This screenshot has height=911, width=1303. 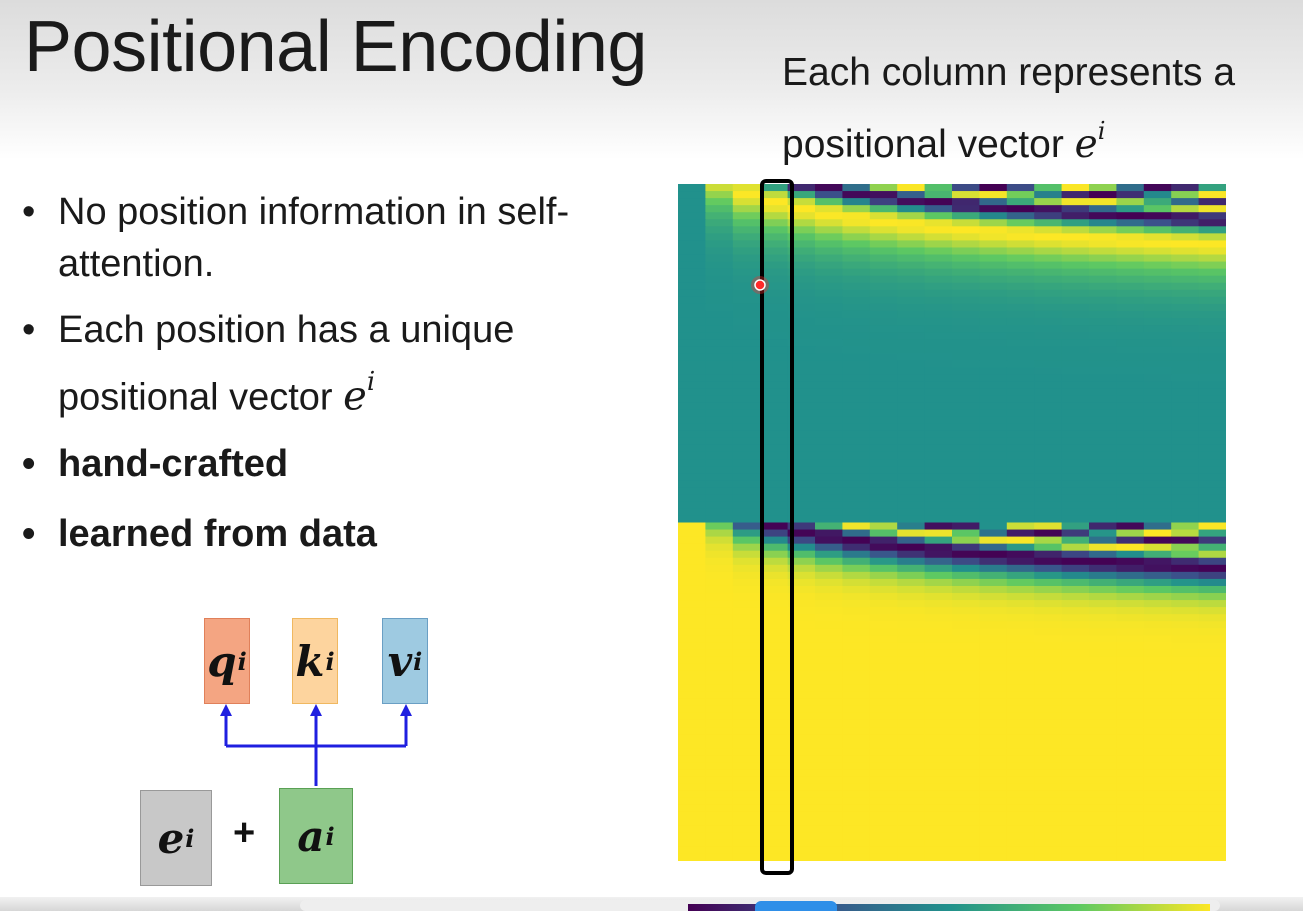 I want to click on slide-title: Positional Encoding, so click(x=335, y=47).